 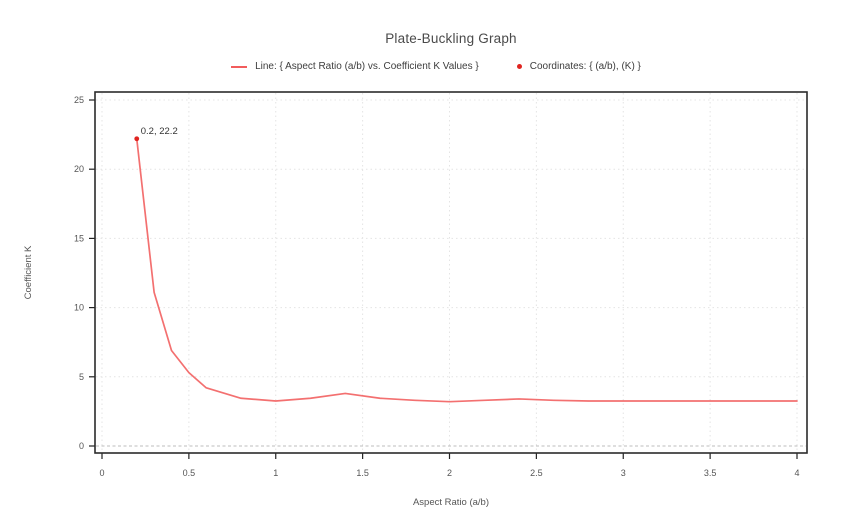 What do you see at coordinates (623, 473) in the screenshot?
I see `x-tick-label: 3` at bounding box center [623, 473].